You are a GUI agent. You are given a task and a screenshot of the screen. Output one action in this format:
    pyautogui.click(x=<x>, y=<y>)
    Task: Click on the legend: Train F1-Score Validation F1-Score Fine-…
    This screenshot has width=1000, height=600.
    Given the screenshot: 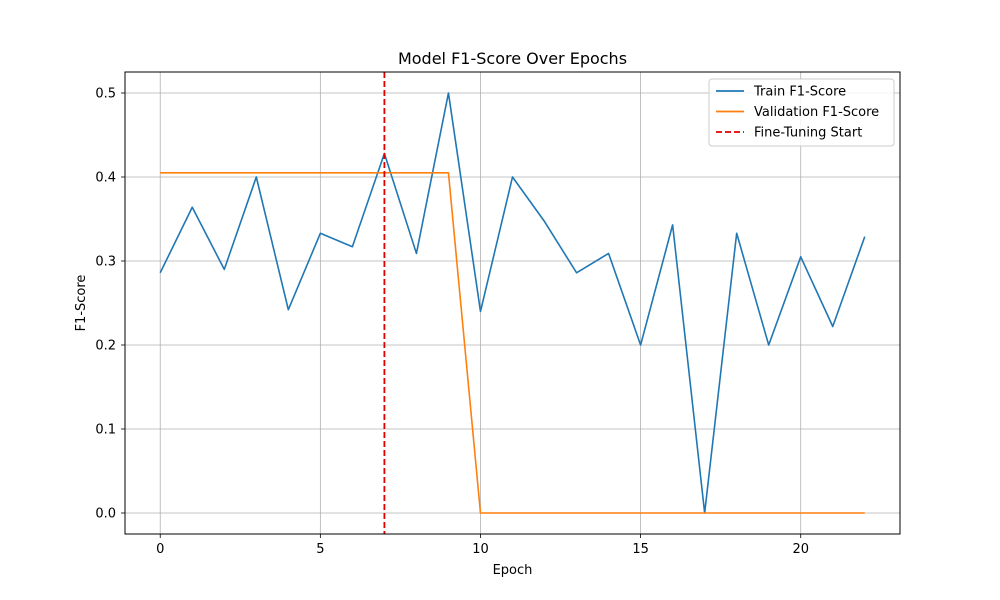 What is the action you would take?
    pyautogui.click(x=801, y=112)
    